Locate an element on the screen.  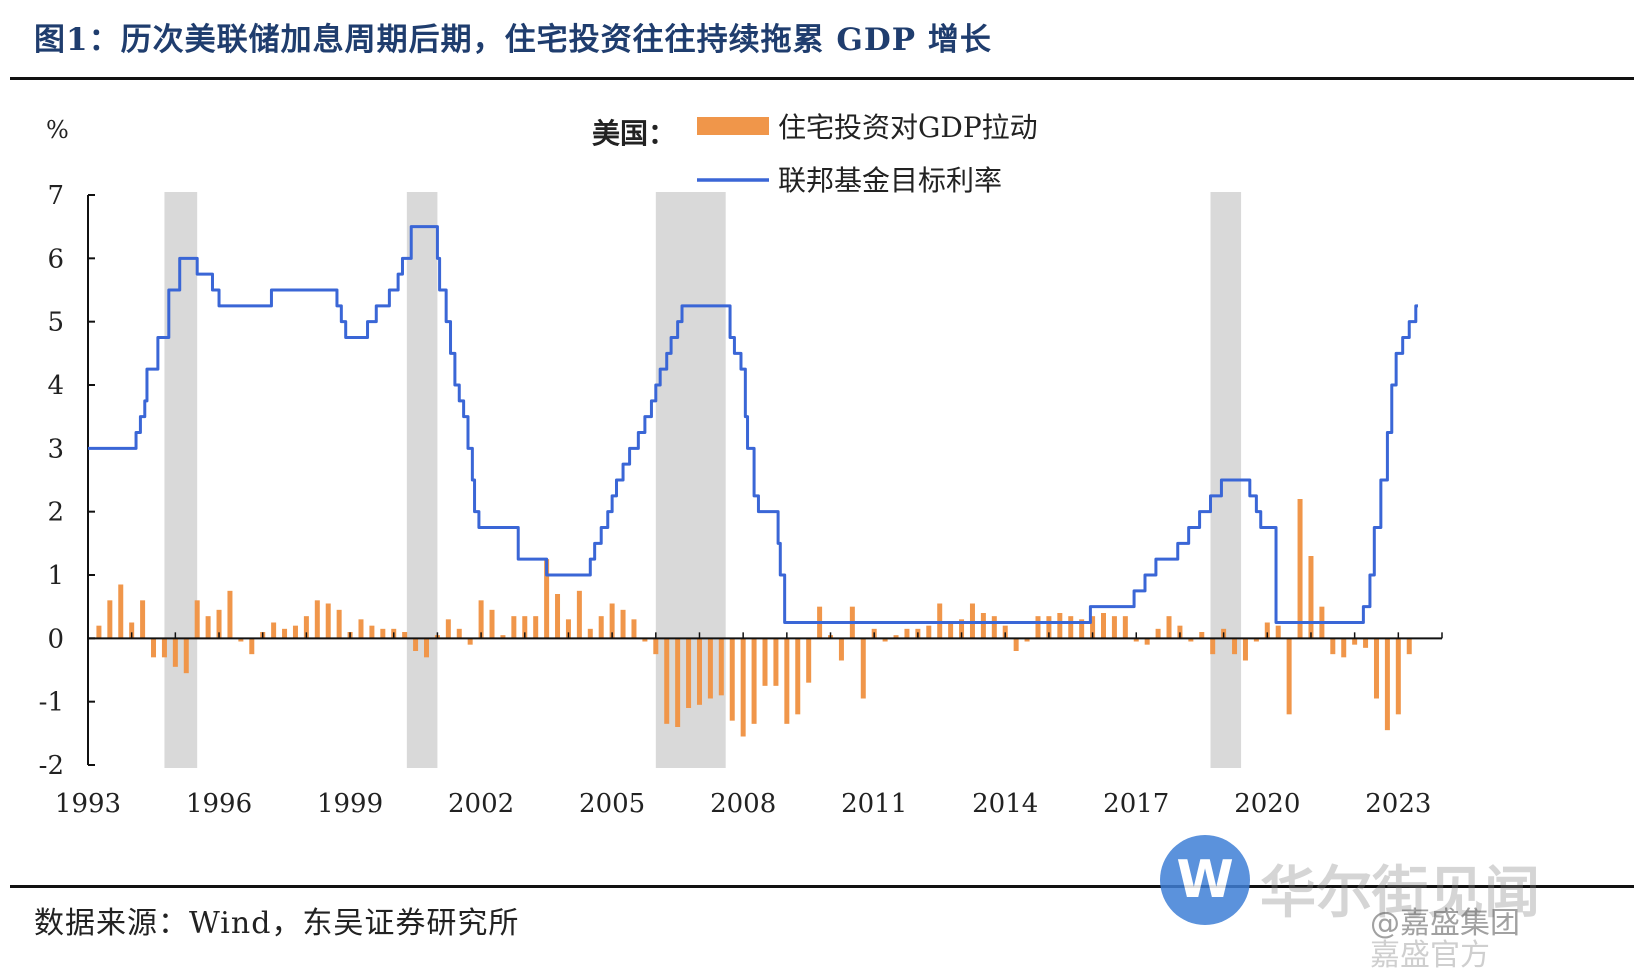
data-source: 数据来源：Wind，东吴证券研究所 is located at coordinates (277, 923).